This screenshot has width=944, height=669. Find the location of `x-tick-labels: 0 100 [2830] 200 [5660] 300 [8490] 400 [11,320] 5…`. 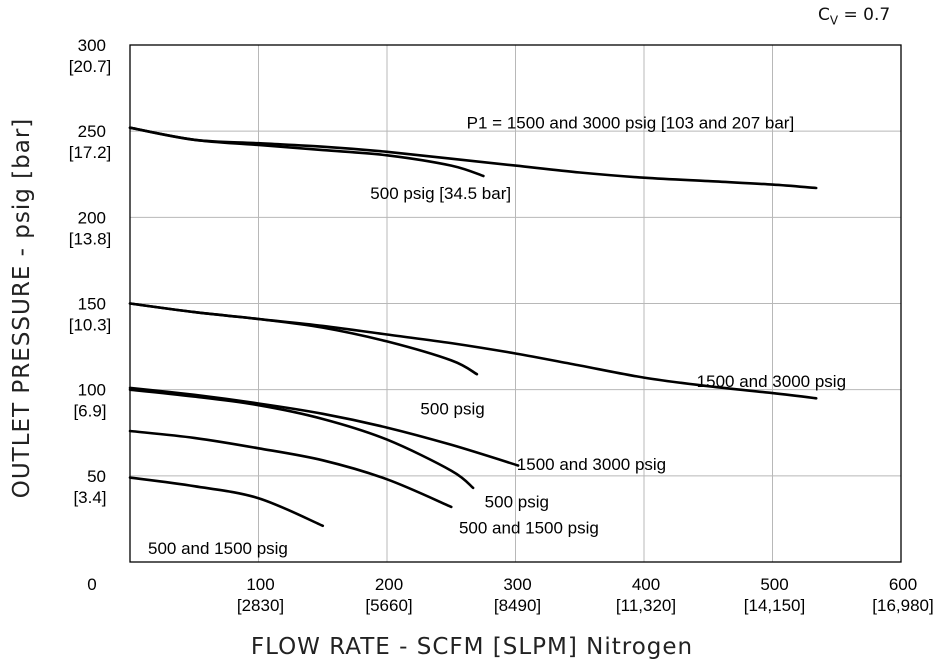

x-tick-labels: 0 100 [2830] 200 [5660] 300 [8490] 400 [11,320] 5… is located at coordinates (510, 595).